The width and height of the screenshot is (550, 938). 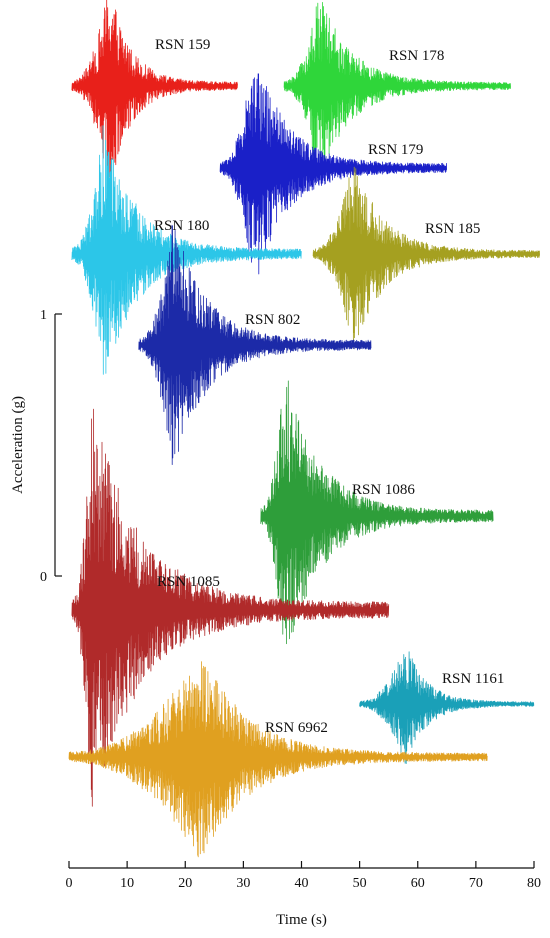 I want to click on x-tick-label-40: 40, so click(x=302, y=883).